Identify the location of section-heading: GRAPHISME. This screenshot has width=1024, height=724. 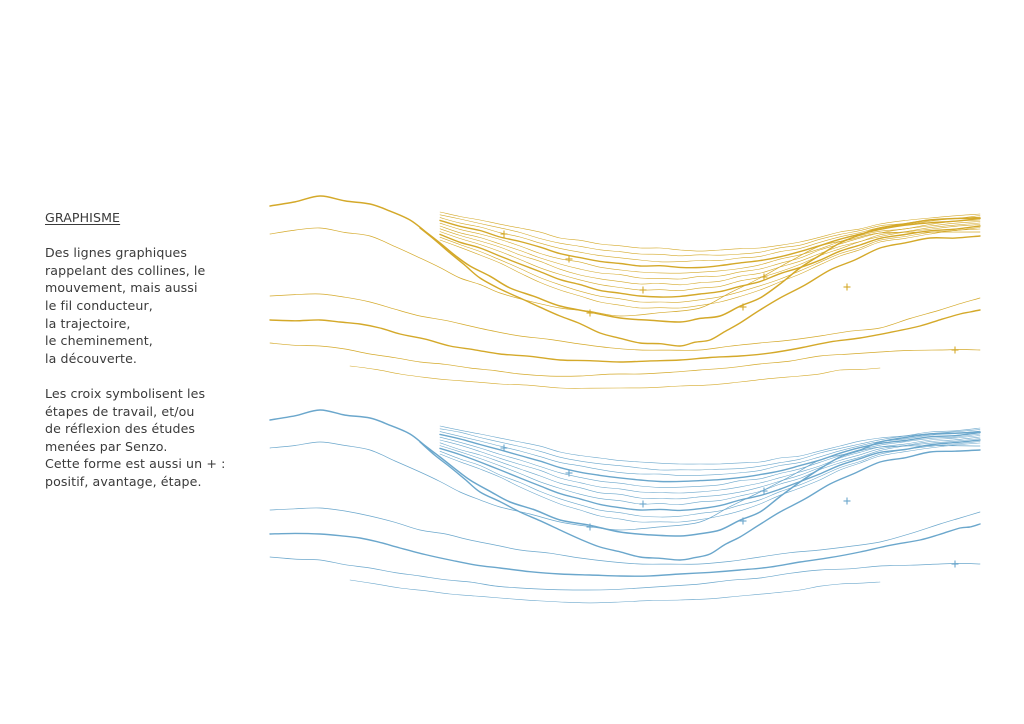
(83, 217).